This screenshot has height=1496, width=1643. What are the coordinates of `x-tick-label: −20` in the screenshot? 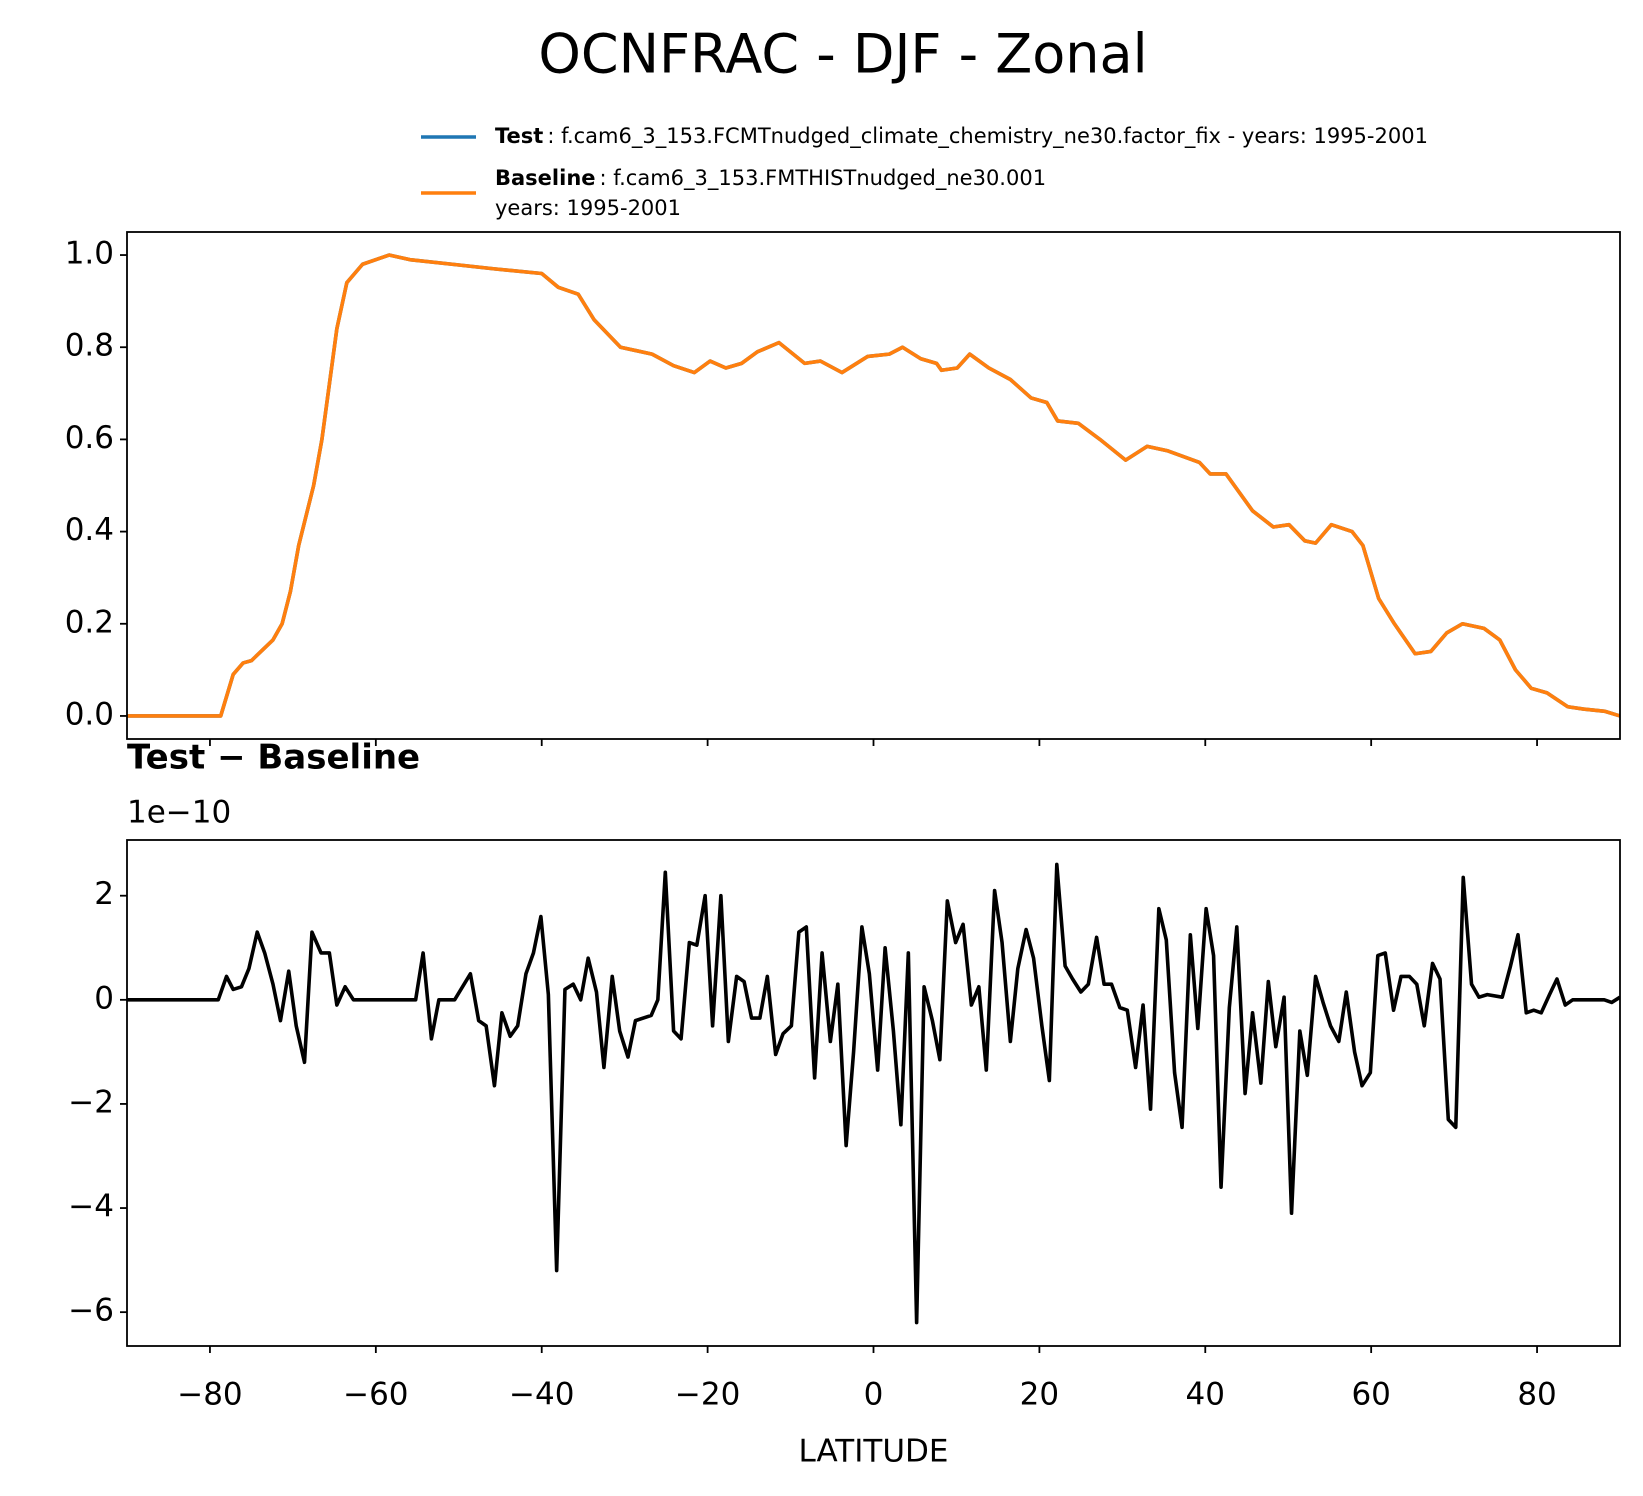 It's located at (707, 1395).